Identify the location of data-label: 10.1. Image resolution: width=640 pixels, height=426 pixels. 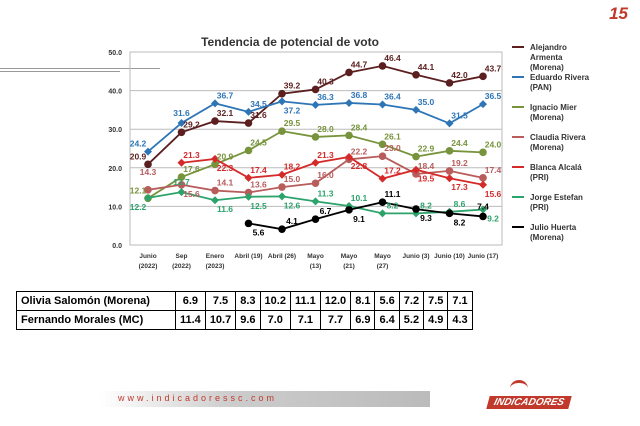
(359, 198).